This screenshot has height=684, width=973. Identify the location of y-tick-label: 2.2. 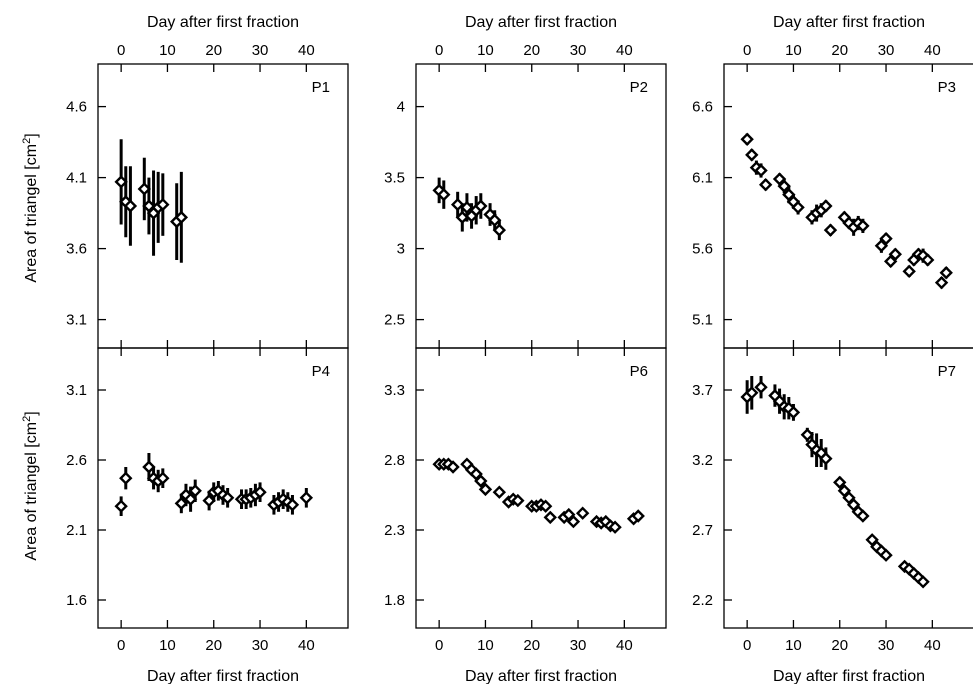
(702, 600).